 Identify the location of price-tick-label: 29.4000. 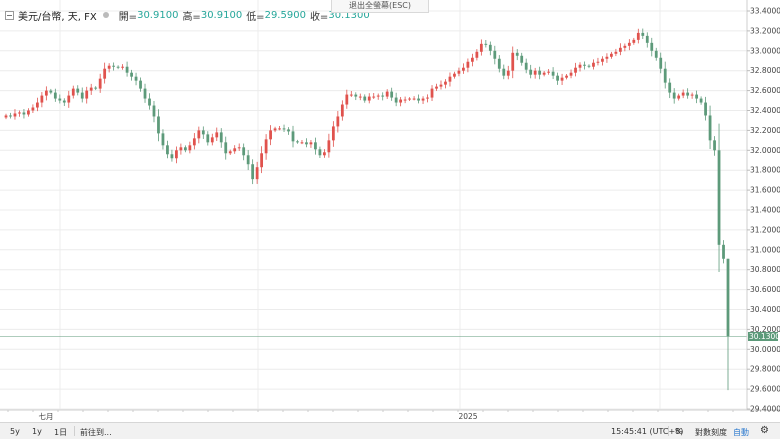
(765, 409).